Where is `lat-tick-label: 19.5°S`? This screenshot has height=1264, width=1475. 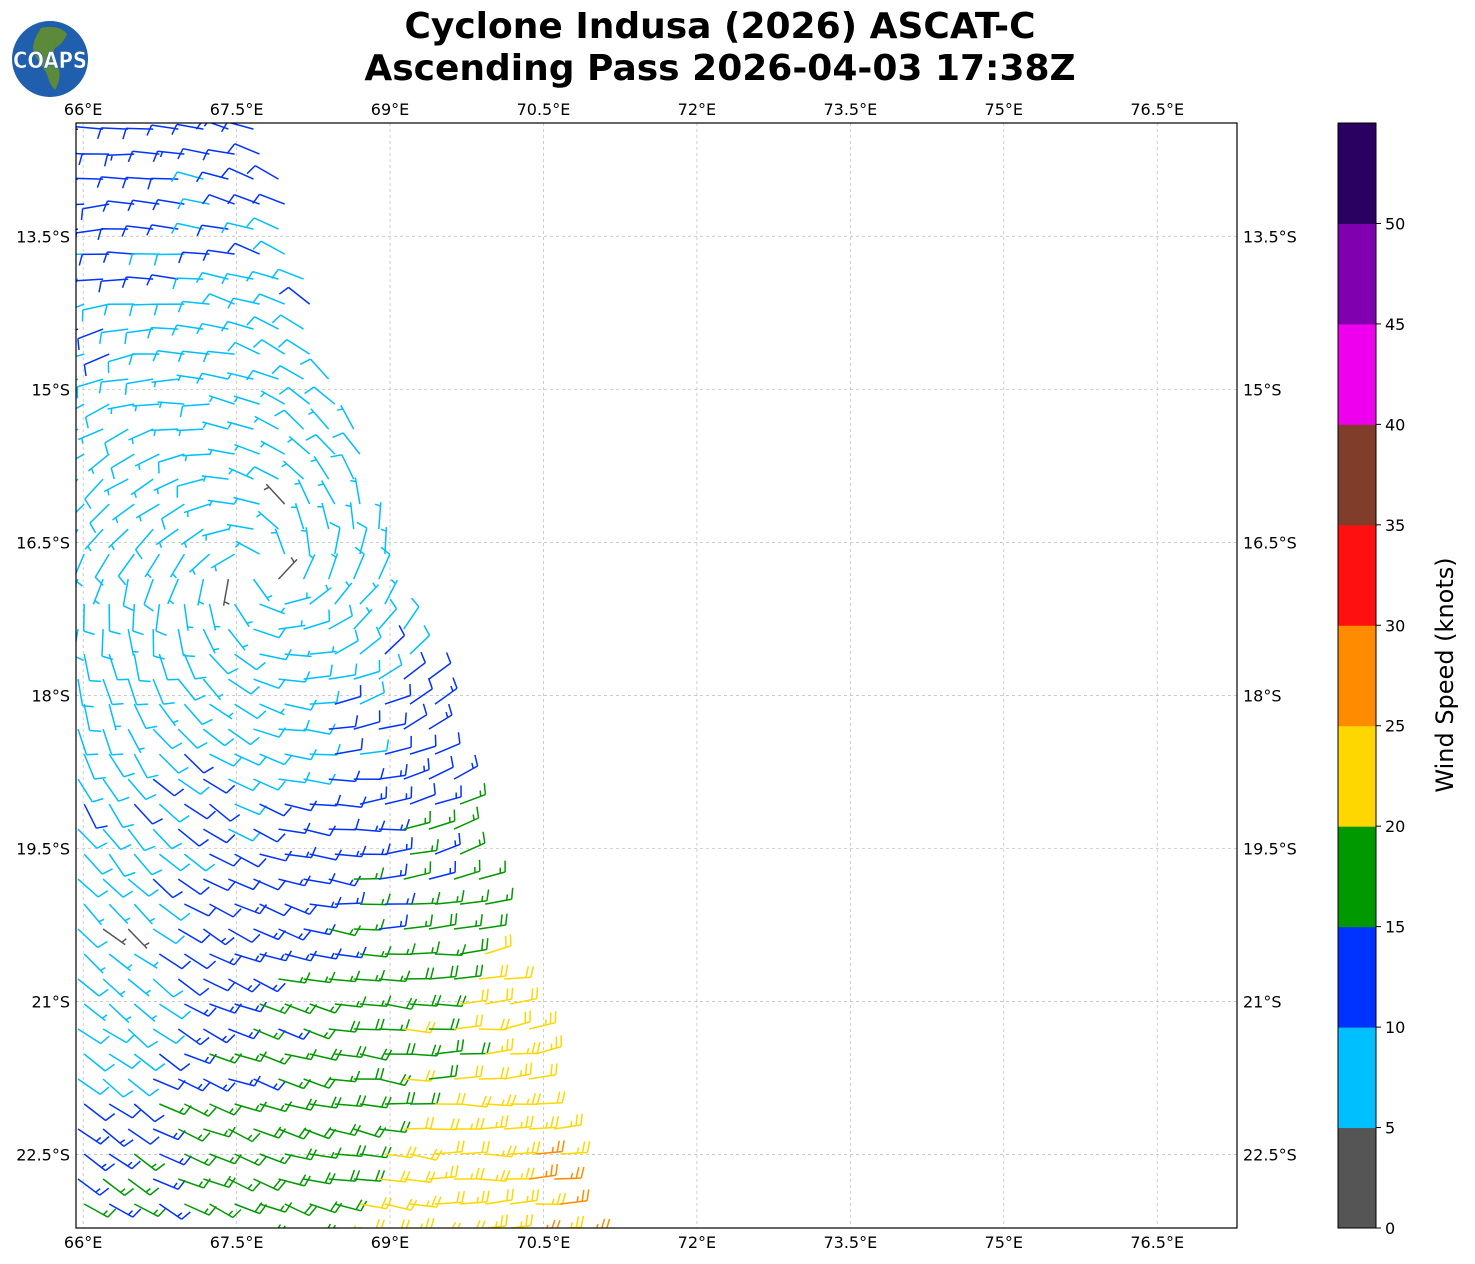 lat-tick-label: 19.5°S is located at coordinates (1270, 848).